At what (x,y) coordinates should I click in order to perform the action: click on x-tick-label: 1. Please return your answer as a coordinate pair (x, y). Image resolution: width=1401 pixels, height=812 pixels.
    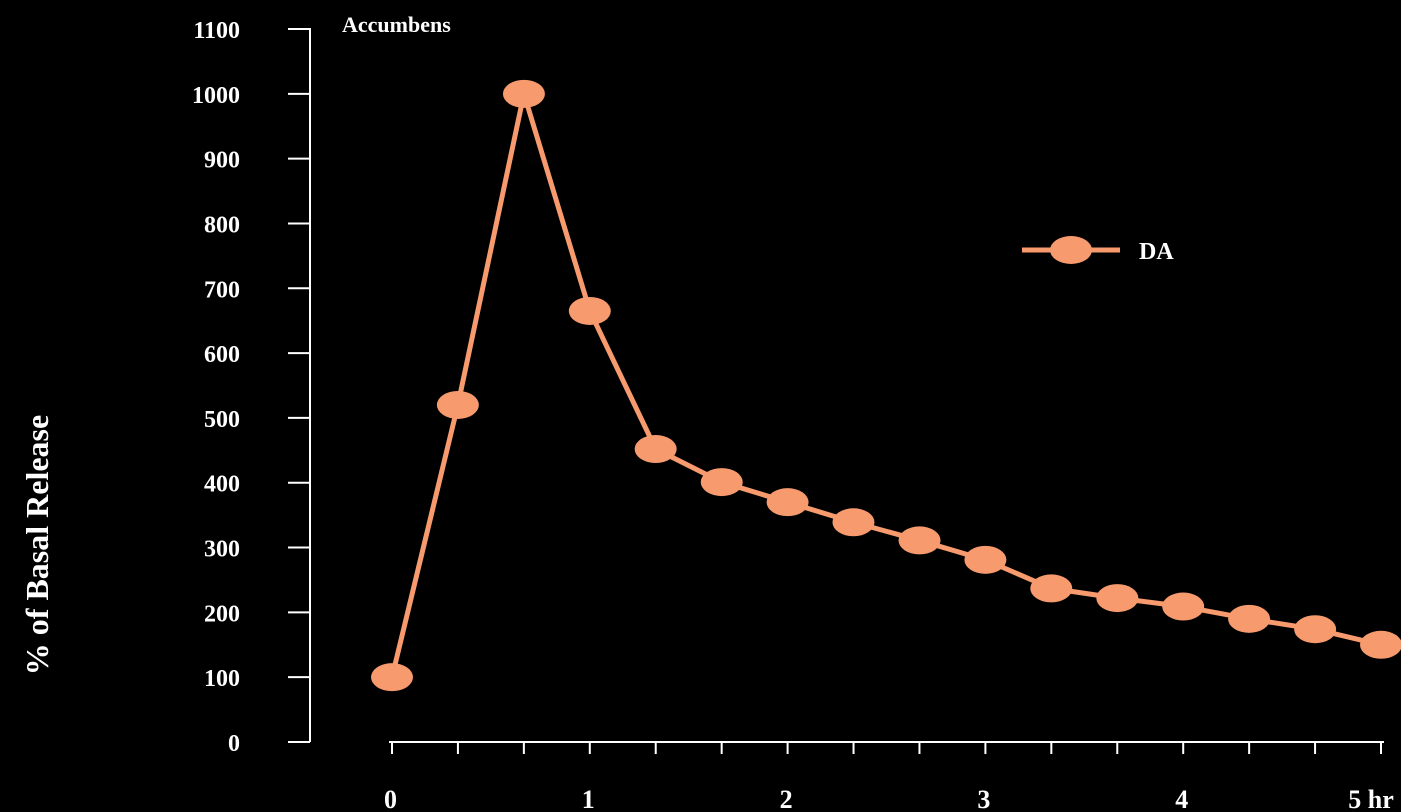
    Looking at the image, I should click on (588, 798).